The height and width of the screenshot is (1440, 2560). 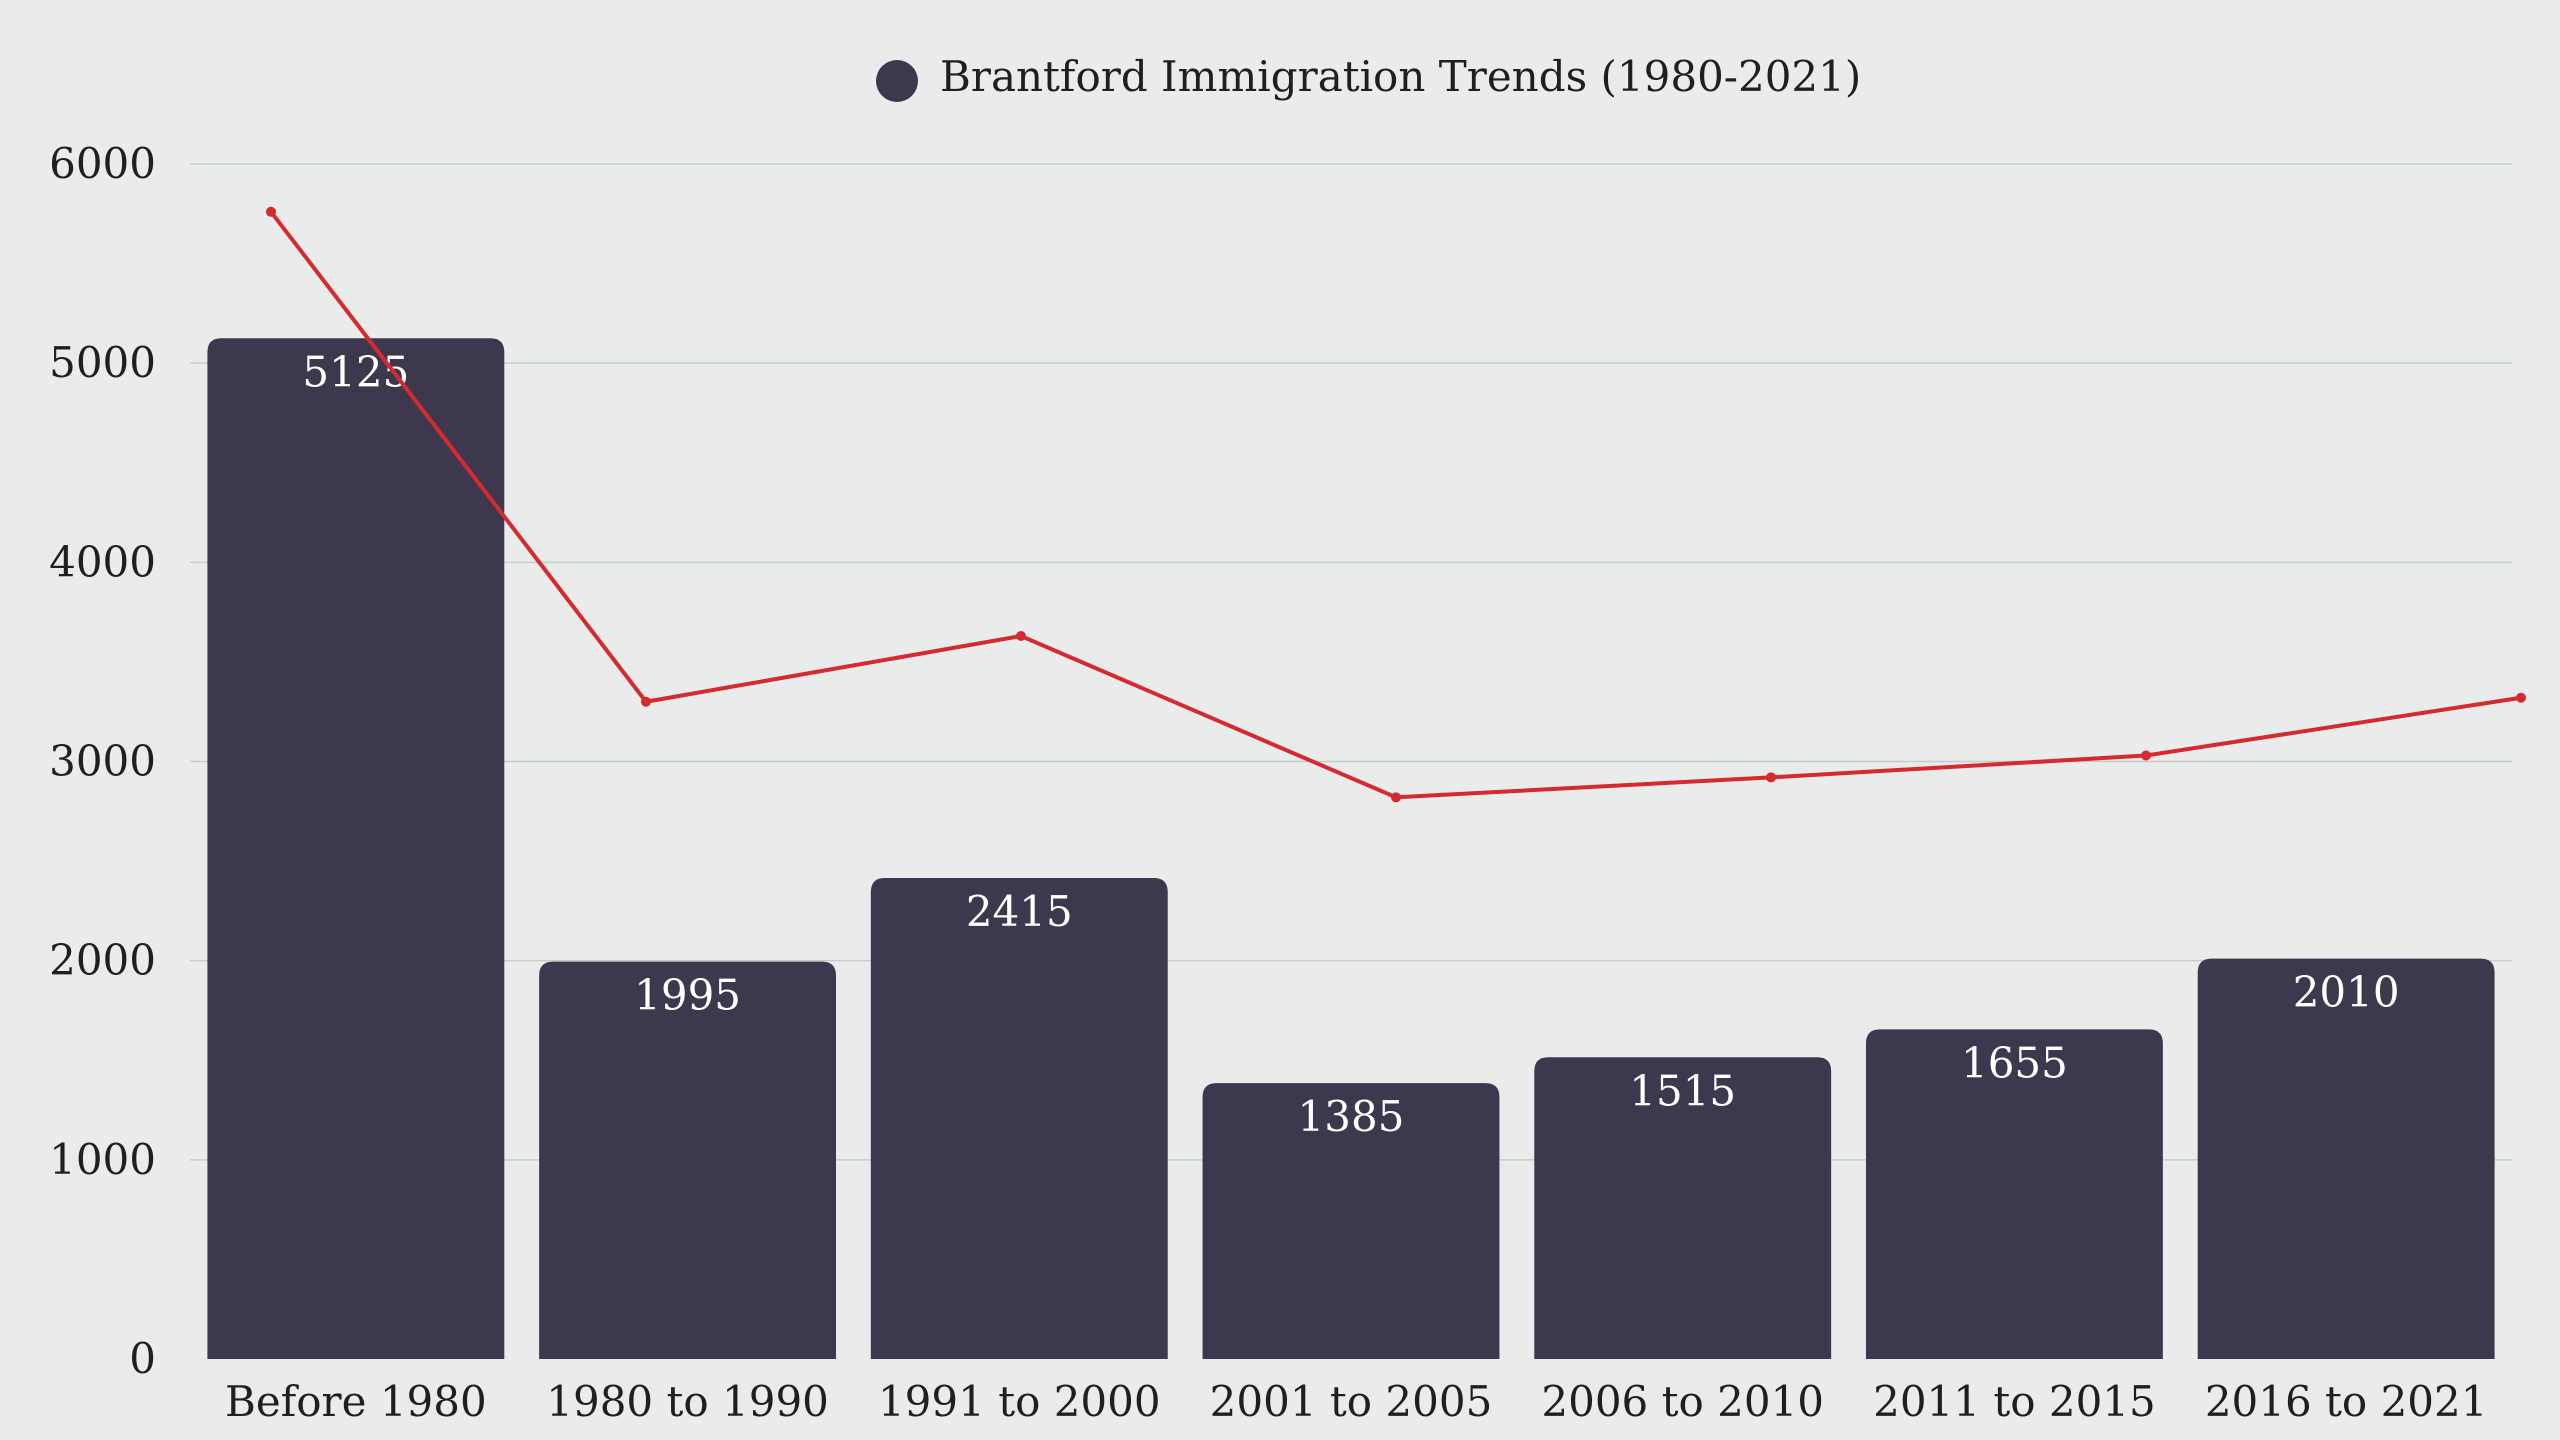 I want to click on x-tick-label: 2011 to 2015, so click(x=2014, y=1401).